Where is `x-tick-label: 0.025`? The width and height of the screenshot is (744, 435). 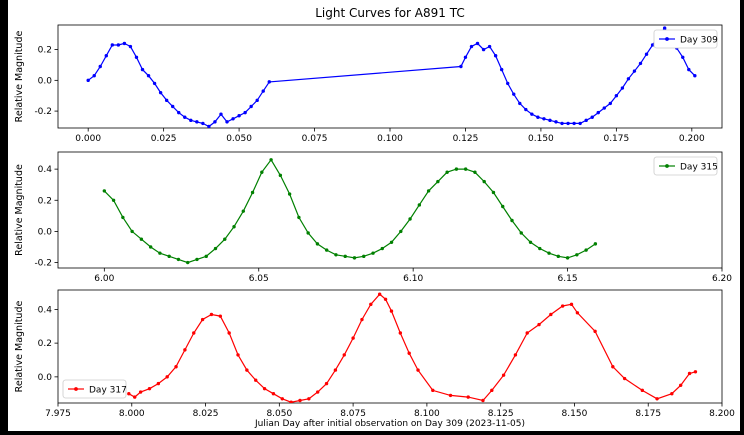
x-tick-label: 0.025 is located at coordinates (164, 139).